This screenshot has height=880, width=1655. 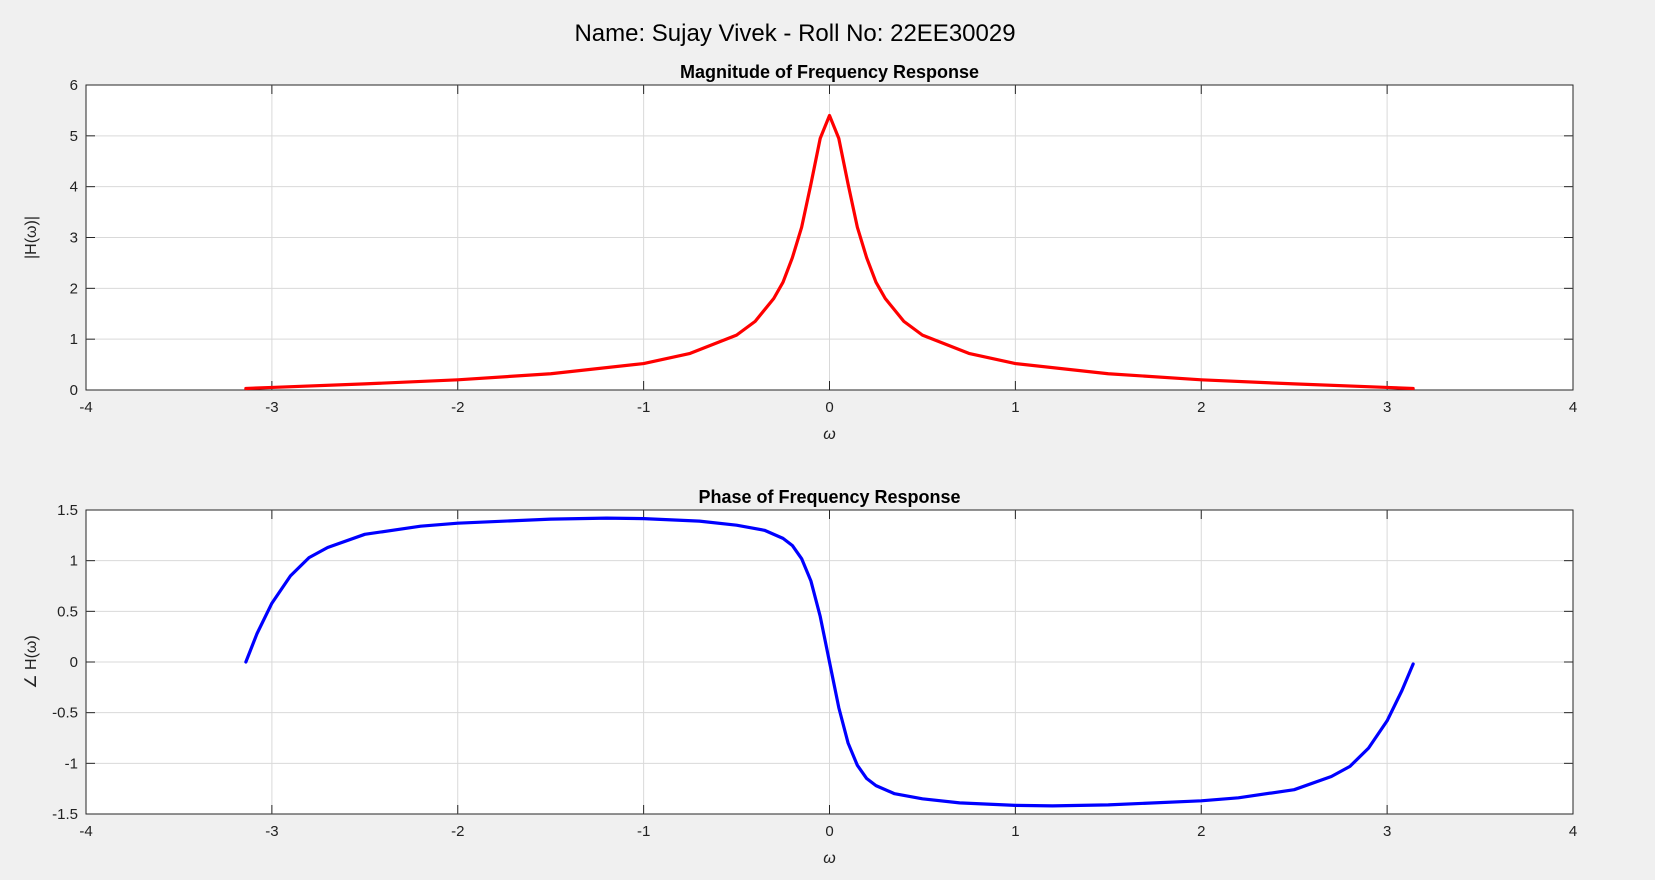 What do you see at coordinates (271, 407) in the screenshot?
I see `magnitude-x-tick-label: -3` at bounding box center [271, 407].